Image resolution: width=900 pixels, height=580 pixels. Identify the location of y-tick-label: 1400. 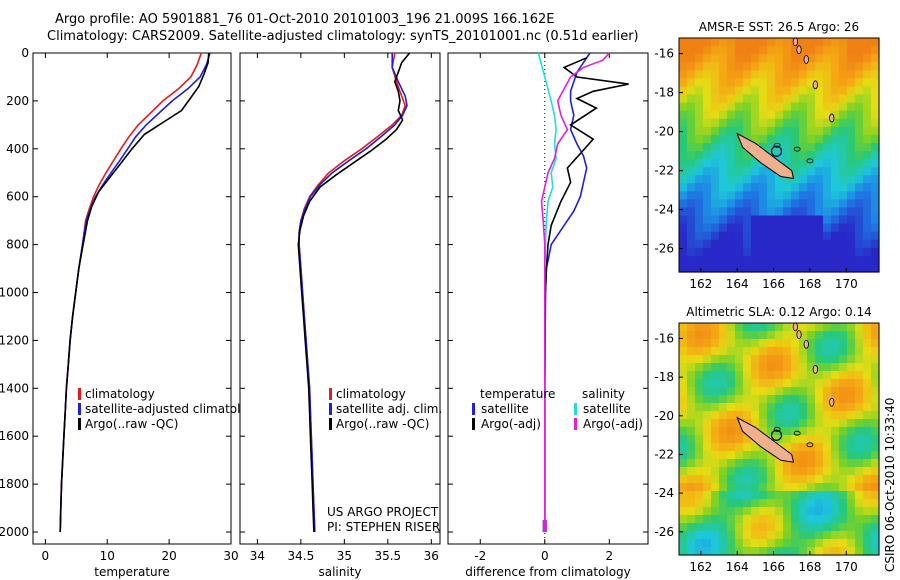
(14, 388).